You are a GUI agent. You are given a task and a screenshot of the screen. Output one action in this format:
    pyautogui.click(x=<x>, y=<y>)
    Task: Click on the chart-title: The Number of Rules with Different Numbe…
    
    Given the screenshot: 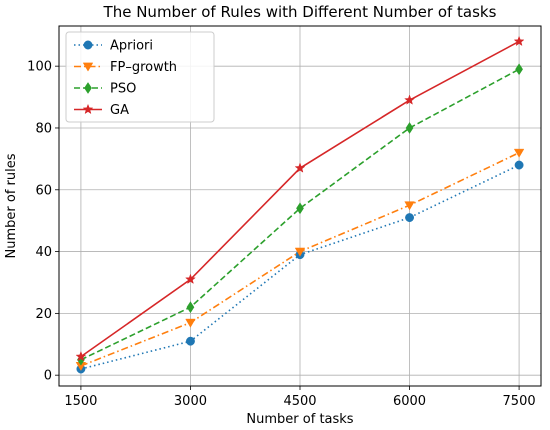 What is the action you would take?
    pyautogui.click(x=300, y=12)
    